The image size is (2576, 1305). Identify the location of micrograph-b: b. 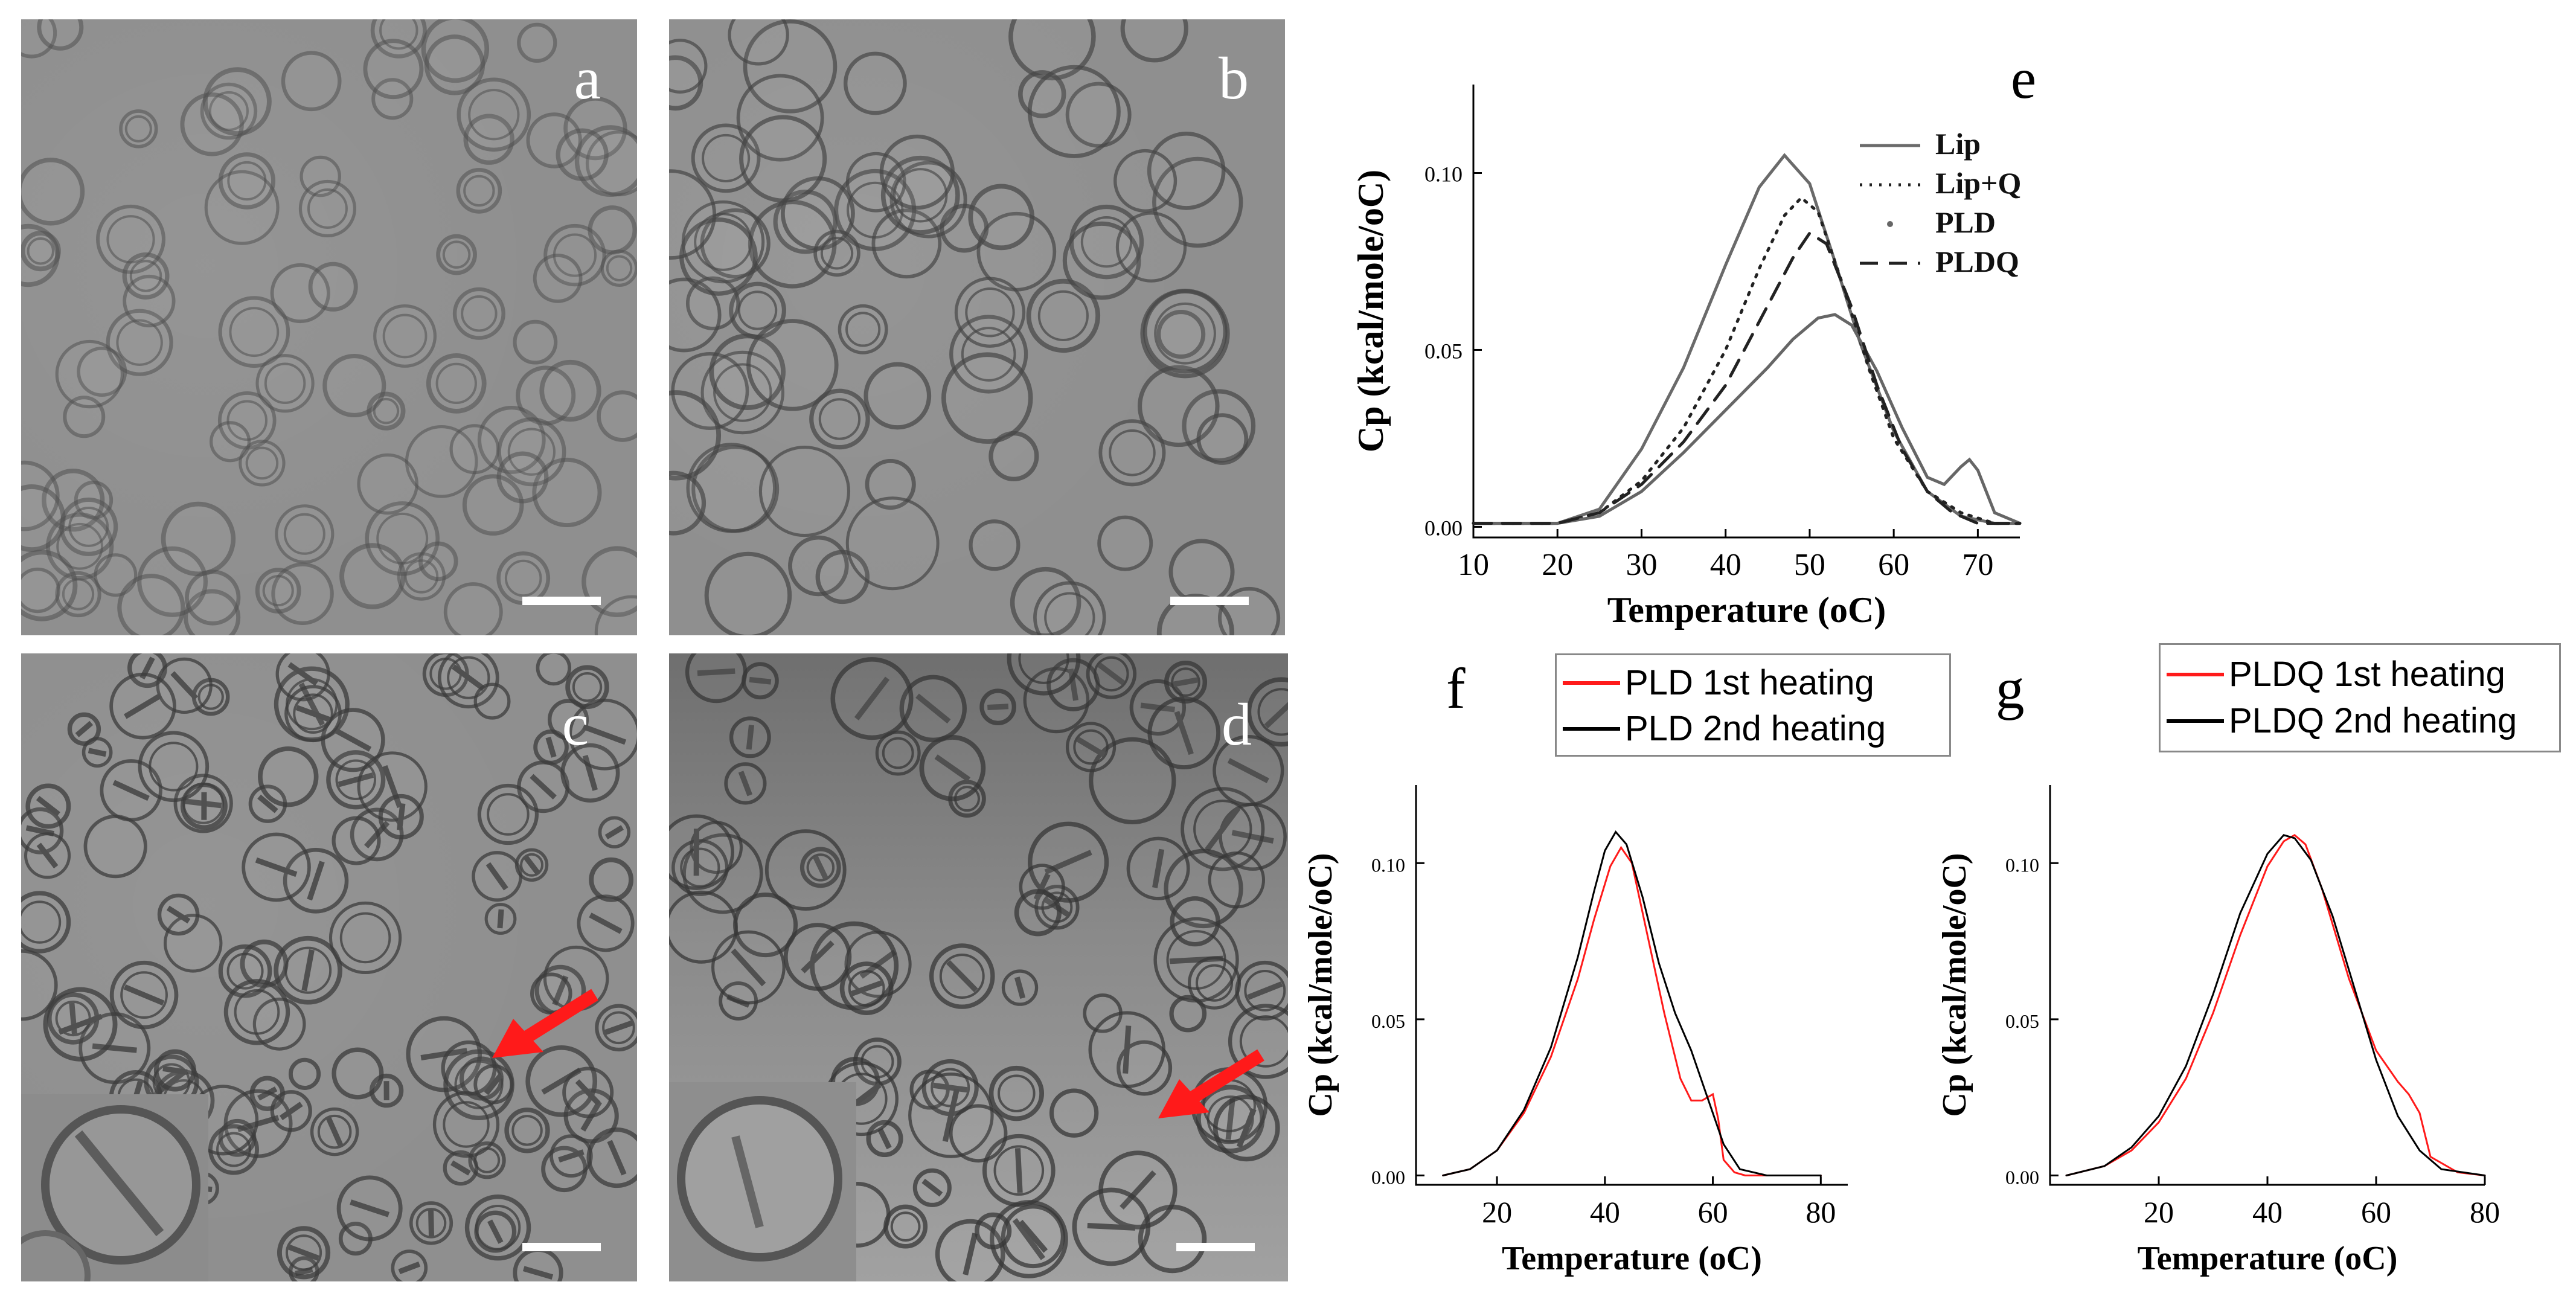
(977, 327).